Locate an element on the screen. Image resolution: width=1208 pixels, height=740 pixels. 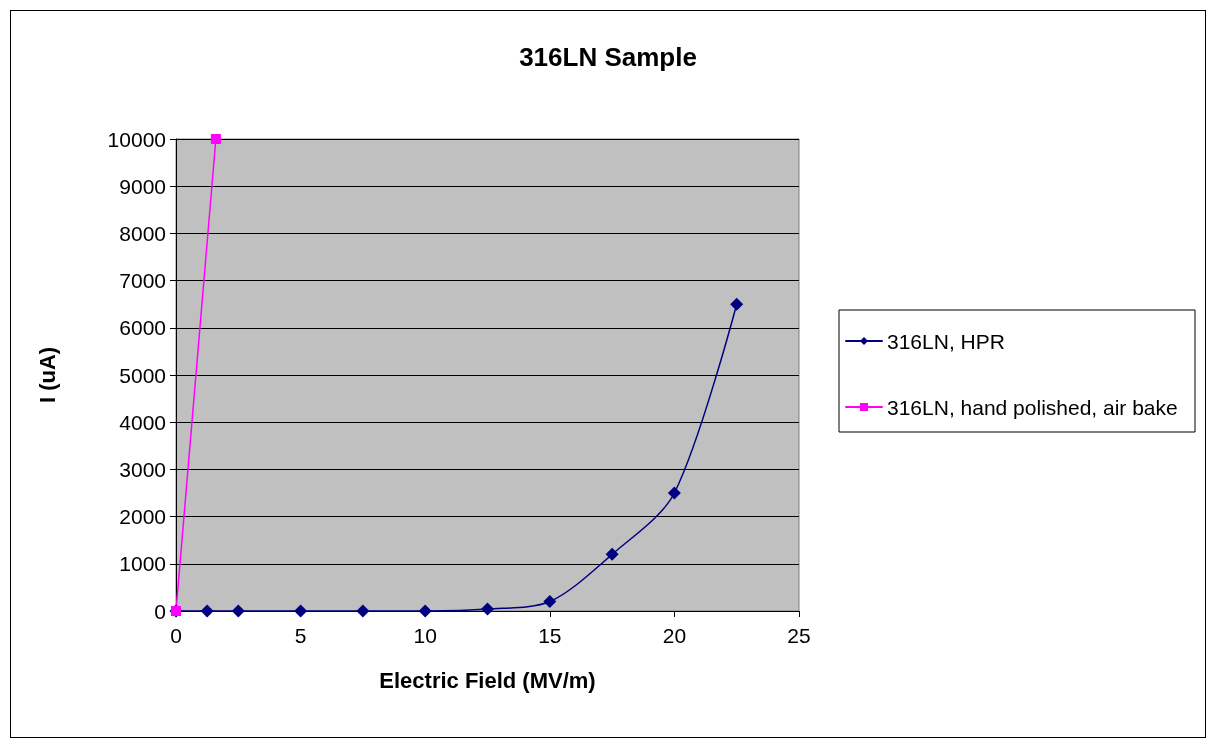
y-tick-label: 4000 is located at coordinates (142, 422).